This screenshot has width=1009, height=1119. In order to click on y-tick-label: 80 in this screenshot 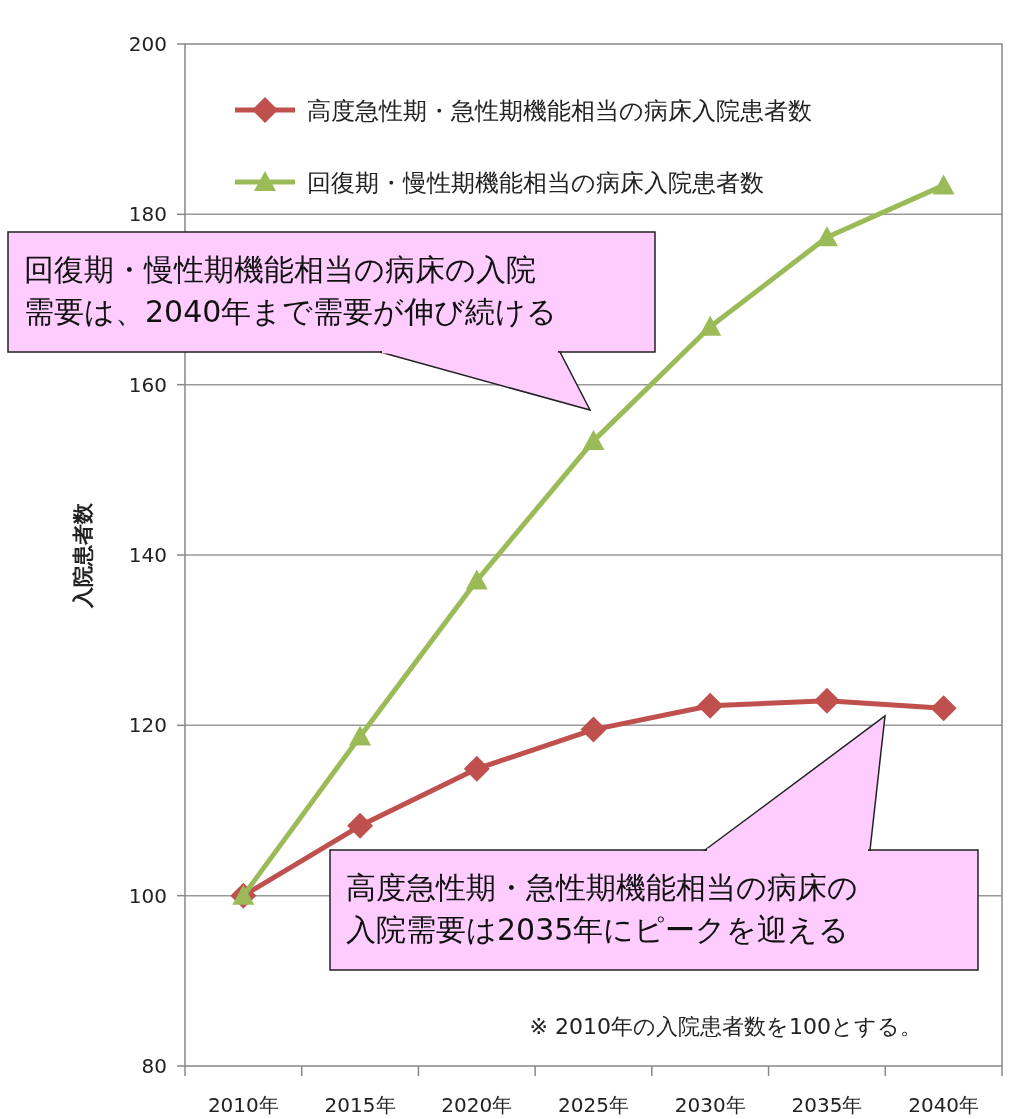, I will do `click(154, 1066)`.